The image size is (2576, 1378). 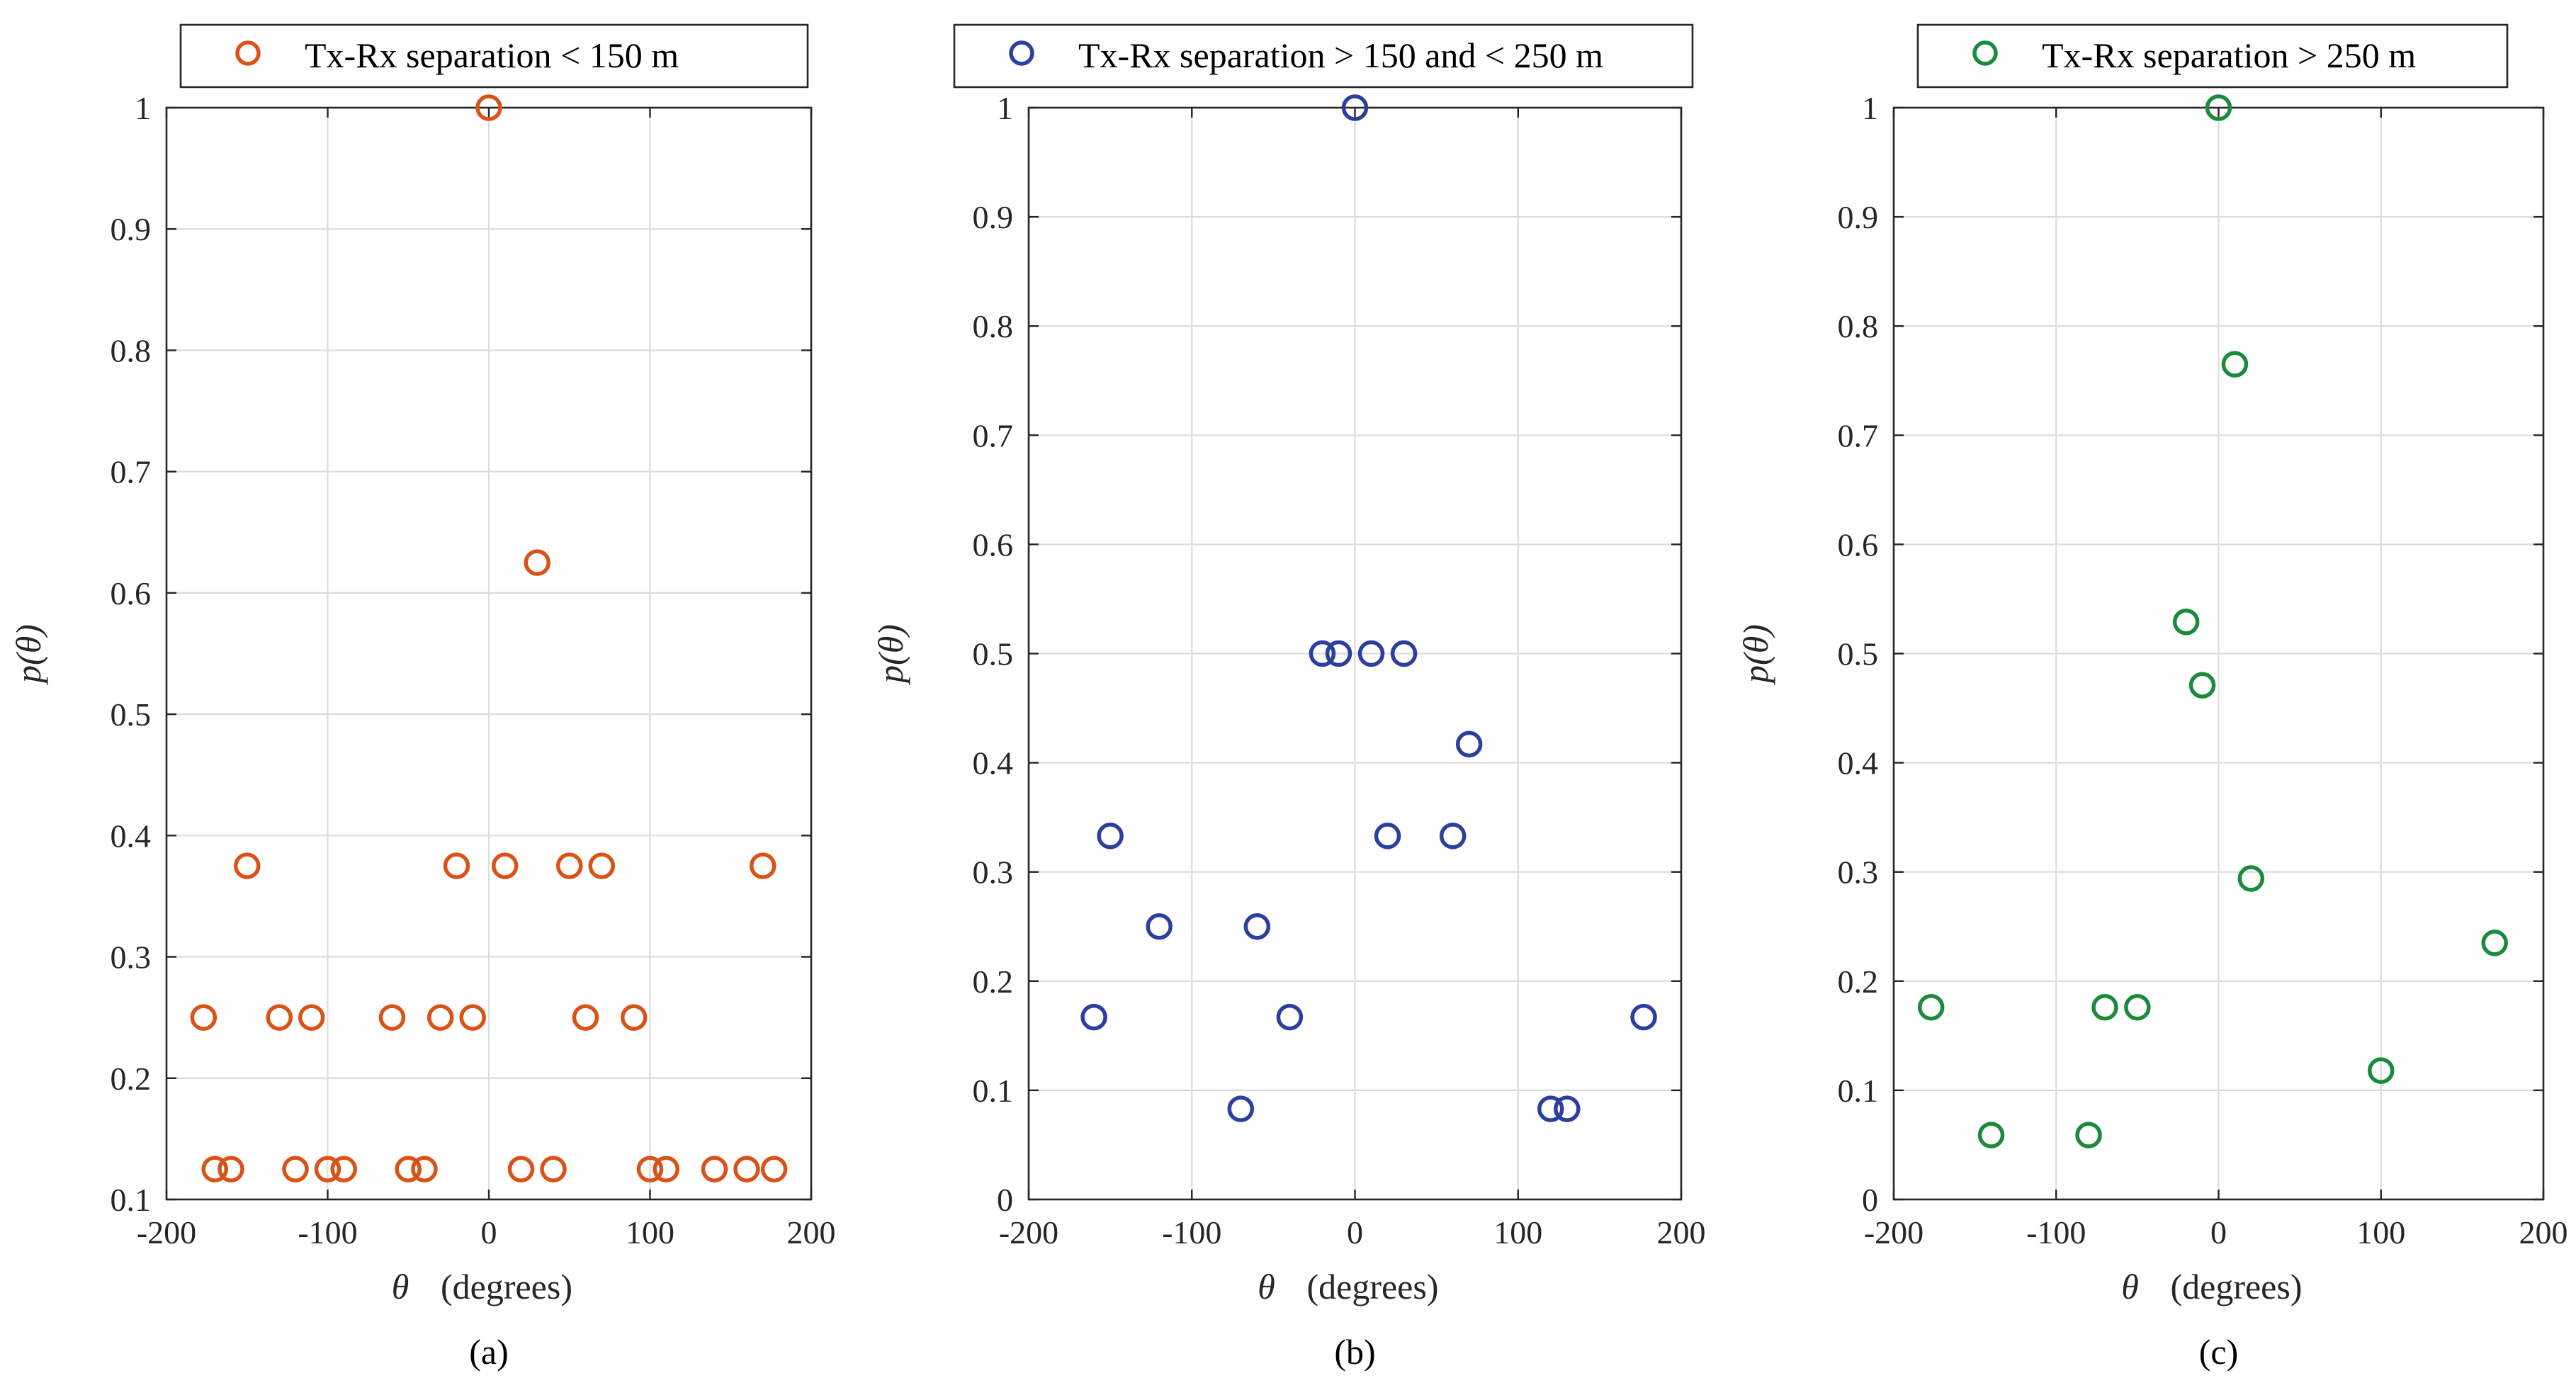 I want to click on panel-c-y-tick-label: 0.6, so click(x=1858, y=544).